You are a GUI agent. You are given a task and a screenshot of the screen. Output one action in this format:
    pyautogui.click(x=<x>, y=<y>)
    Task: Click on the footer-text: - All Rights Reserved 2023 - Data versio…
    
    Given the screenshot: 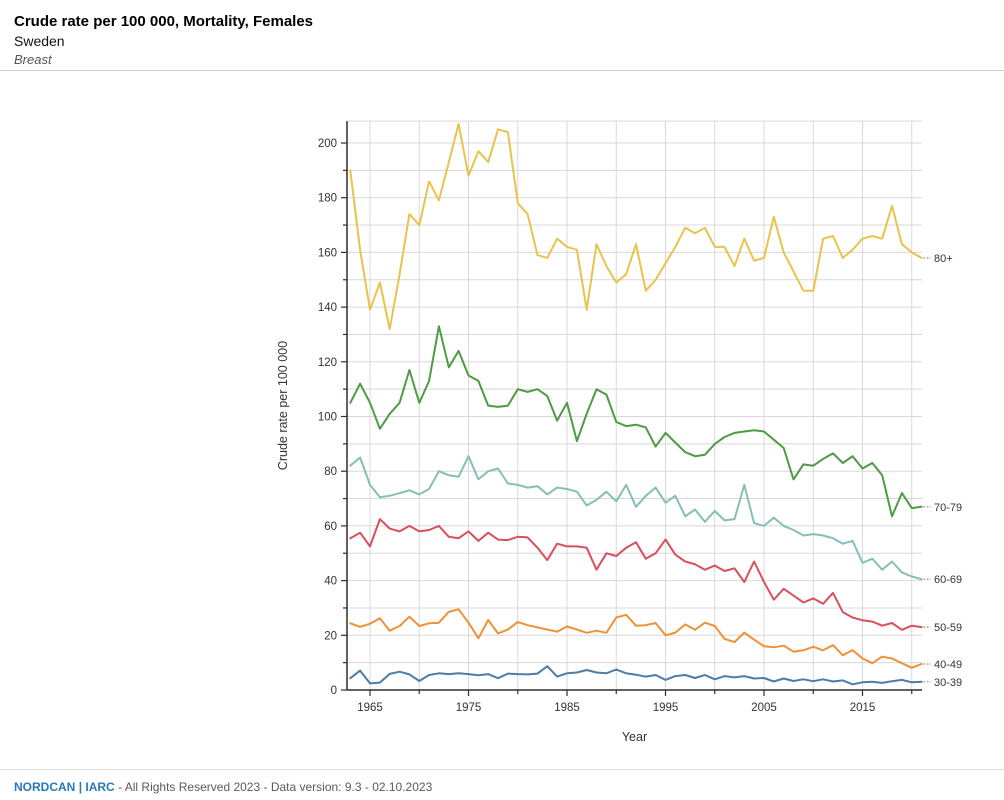 What is the action you would take?
    pyautogui.click(x=275, y=787)
    